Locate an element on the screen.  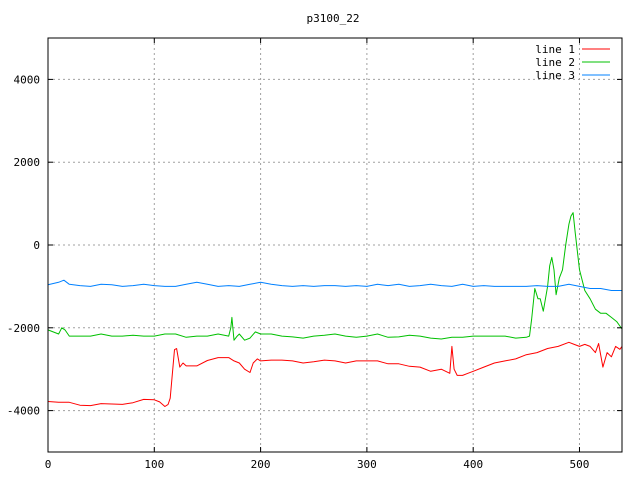
y-tick-label: -2000 is located at coordinates (23, 328).